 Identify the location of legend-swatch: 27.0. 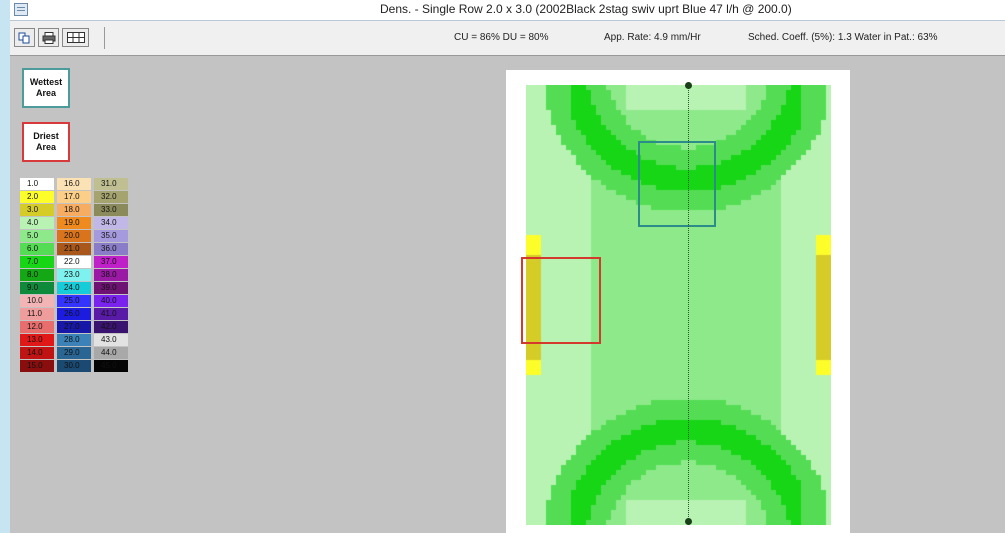
(74, 327).